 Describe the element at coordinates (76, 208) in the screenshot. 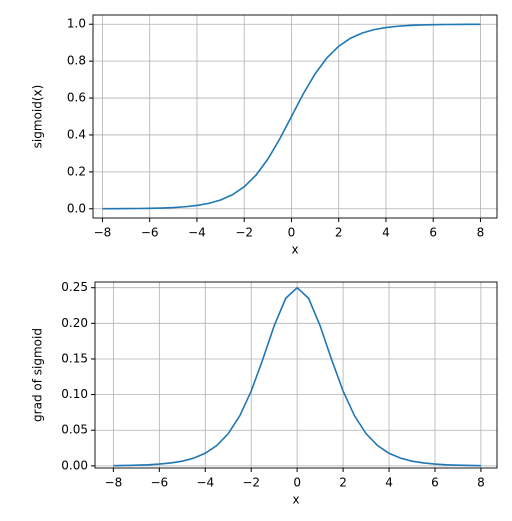

I see `y-tick-label: 0.0` at that location.